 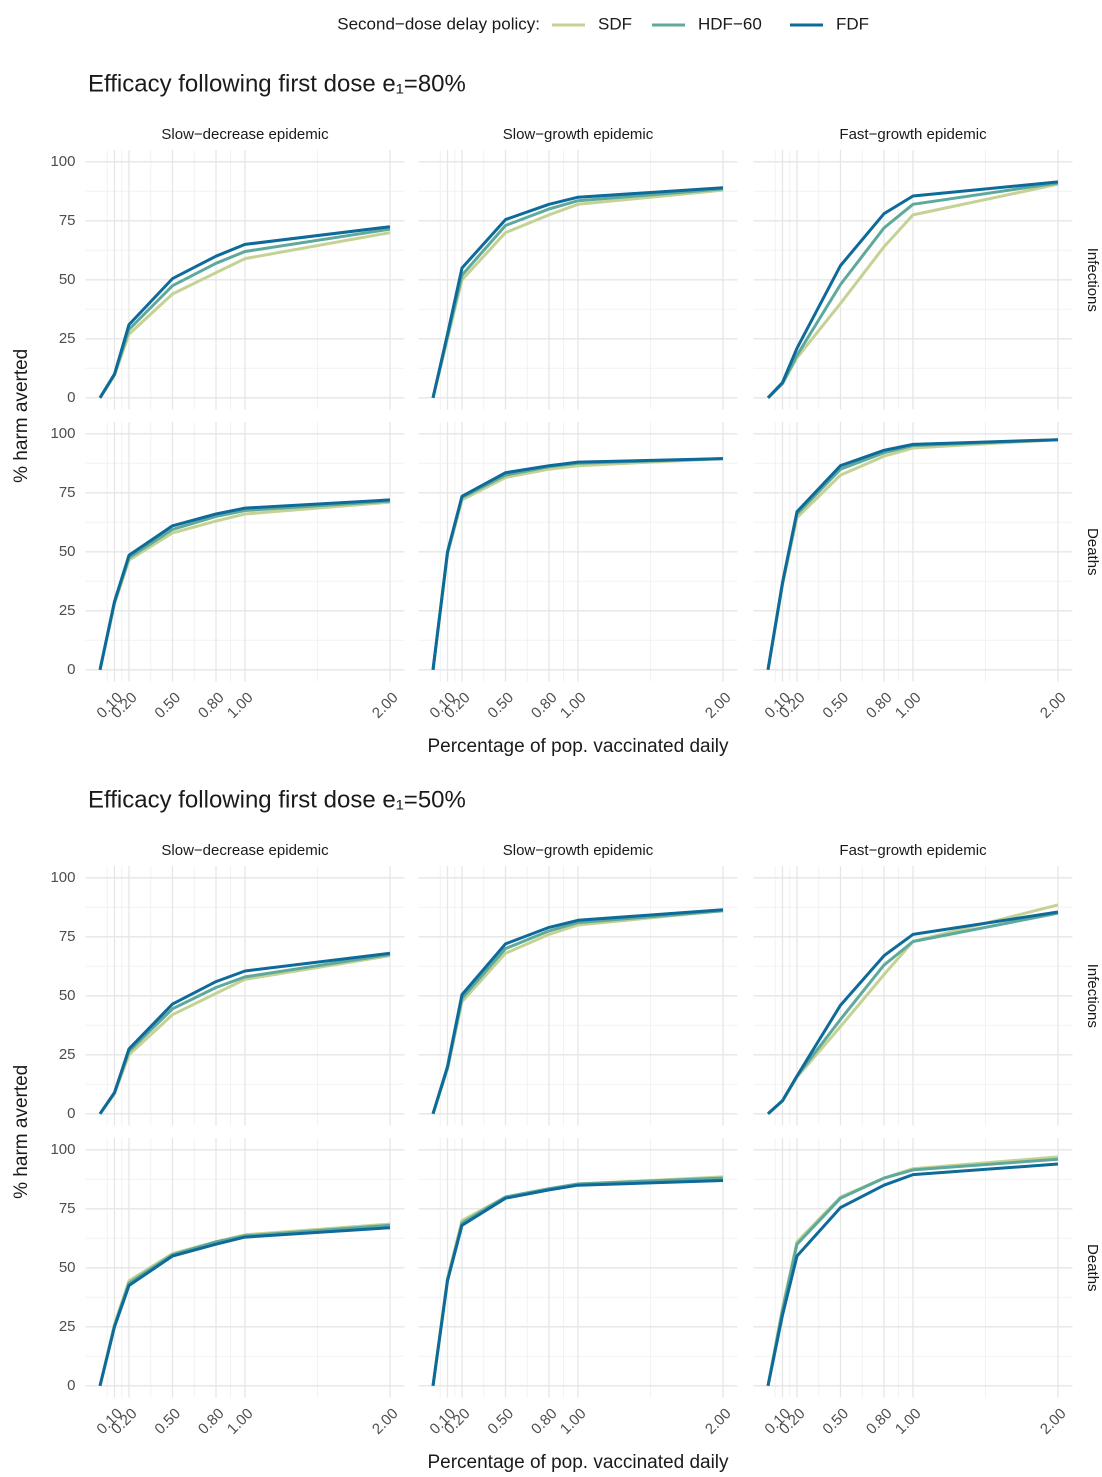 I want to click on chart-title: Efficacy following first dose e₁=80%, so click(x=277, y=83).